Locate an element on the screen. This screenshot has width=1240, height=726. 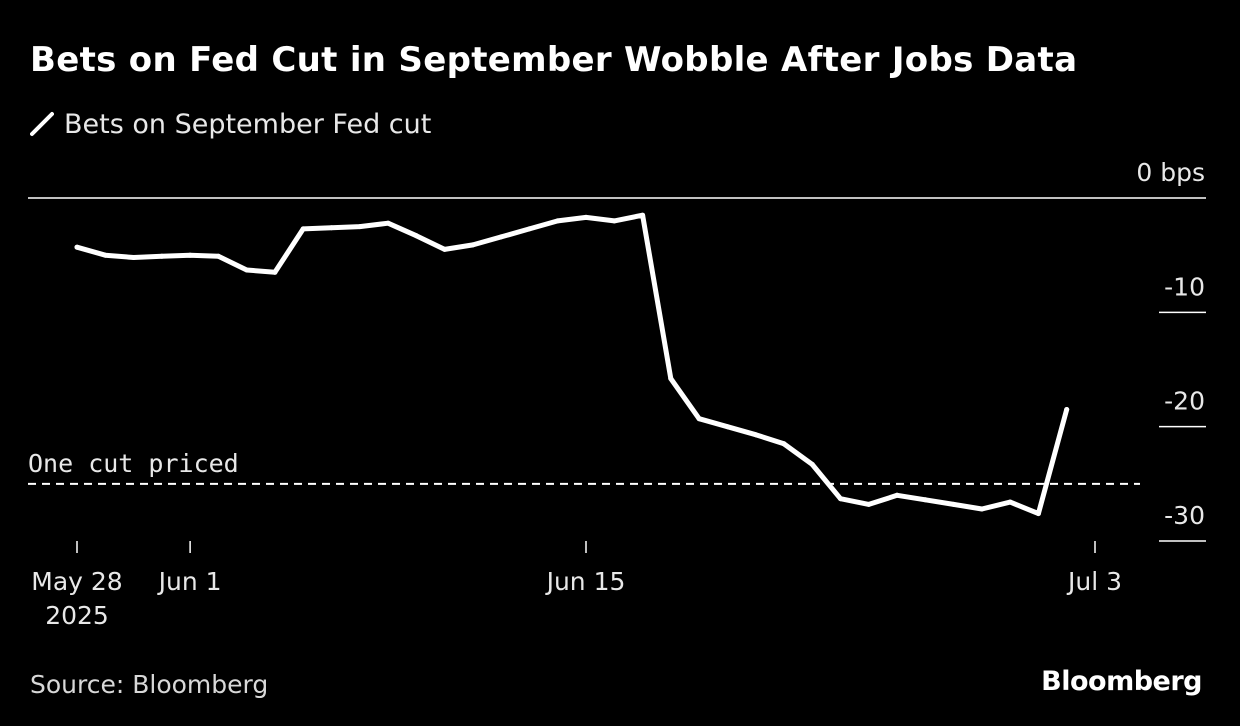
x-tick-label-3: Jul 3 is located at coordinates (1094, 581).